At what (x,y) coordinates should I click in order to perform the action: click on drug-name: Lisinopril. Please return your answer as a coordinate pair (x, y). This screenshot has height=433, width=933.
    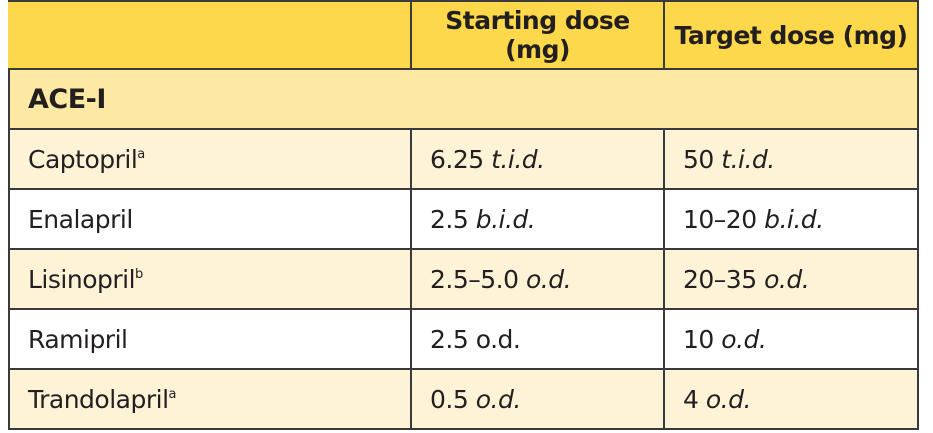
    Looking at the image, I should click on (82, 279).